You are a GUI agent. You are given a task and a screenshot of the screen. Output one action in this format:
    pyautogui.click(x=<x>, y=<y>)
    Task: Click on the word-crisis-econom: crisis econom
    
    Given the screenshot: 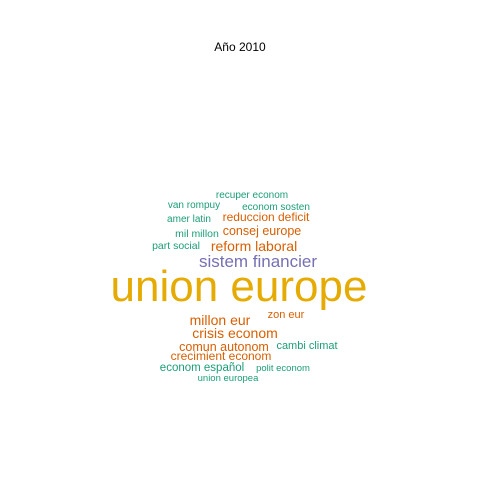 What is the action you would take?
    pyautogui.click(x=235, y=332)
    